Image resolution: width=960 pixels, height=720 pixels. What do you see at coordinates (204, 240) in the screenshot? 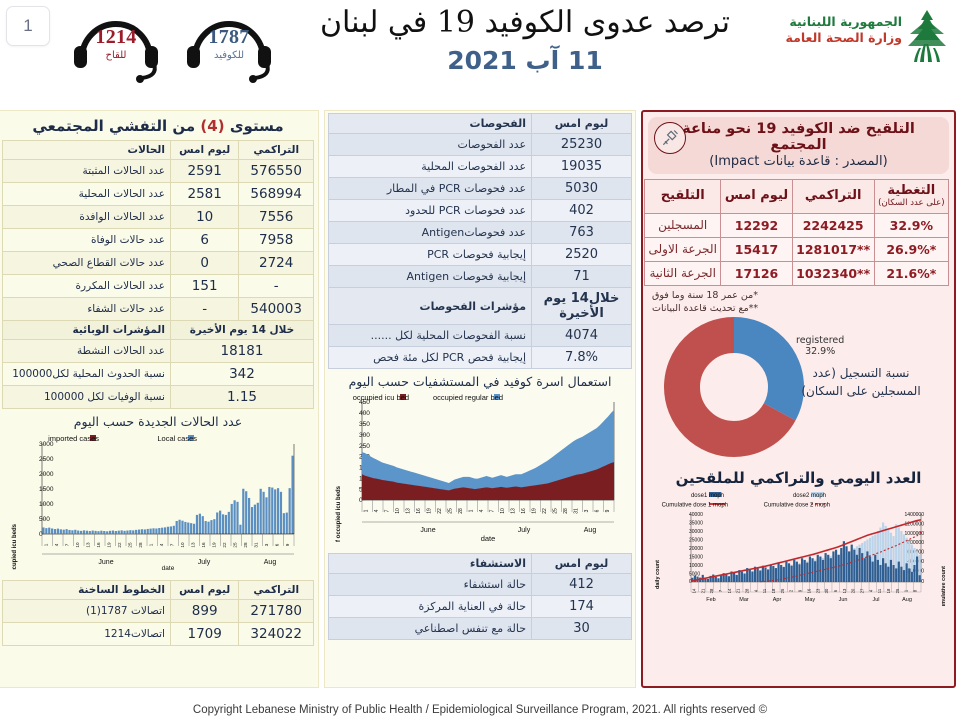
I see `cases-deaths-yesterday: 6` at bounding box center [204, 240].